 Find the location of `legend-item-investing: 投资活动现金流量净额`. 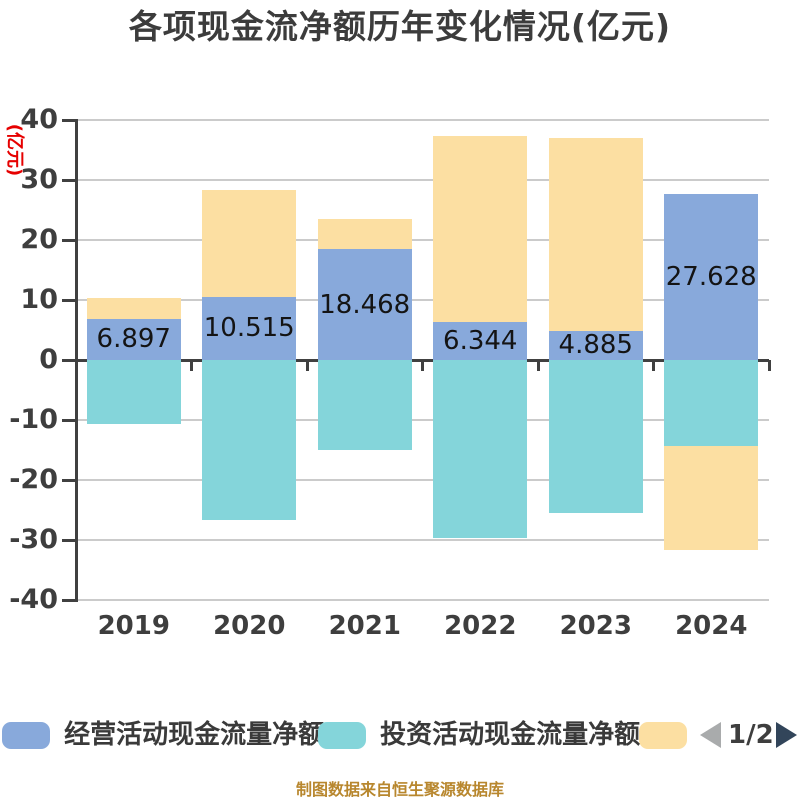

legend-item-investing: 投资活动现金流量净额 is located at coordinates (479, 735).